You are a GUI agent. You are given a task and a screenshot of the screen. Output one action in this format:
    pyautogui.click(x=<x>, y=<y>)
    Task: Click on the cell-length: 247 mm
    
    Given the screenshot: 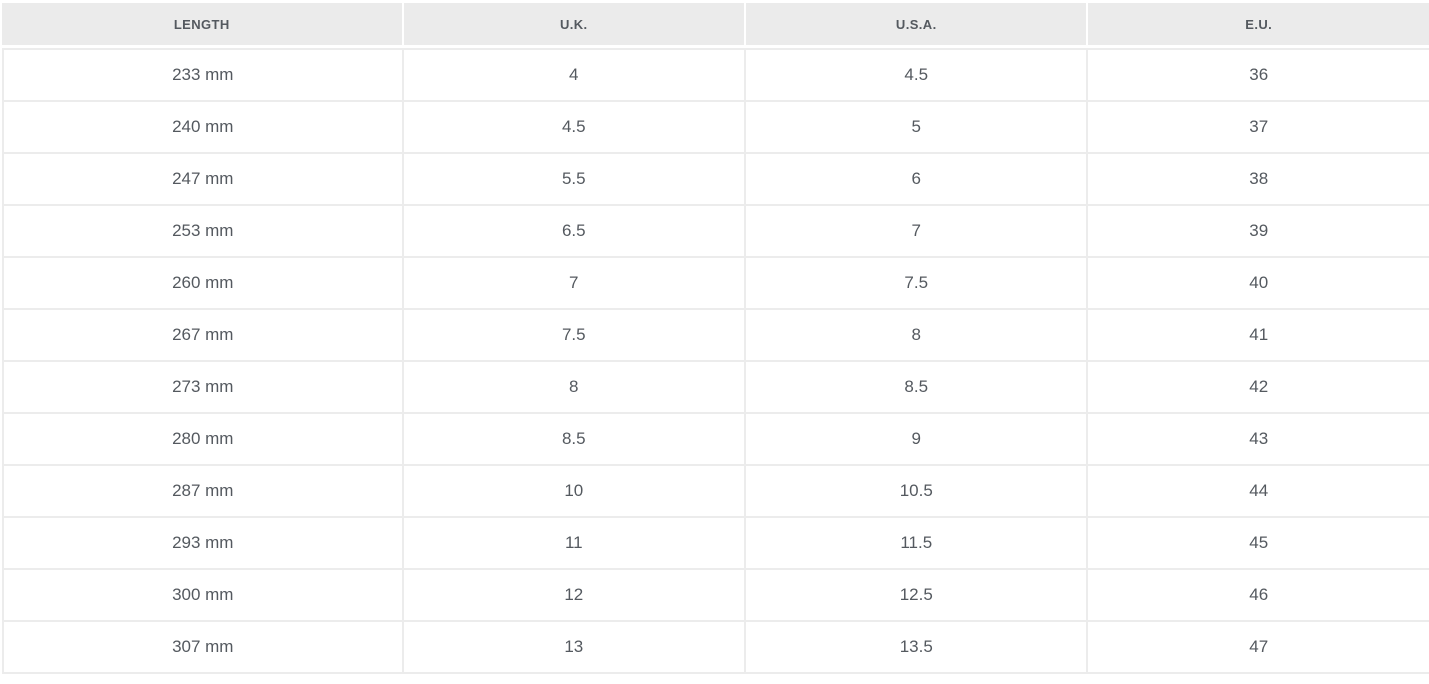 What is the action you would take?
    pyautogui.click(x=202, y=180)
    